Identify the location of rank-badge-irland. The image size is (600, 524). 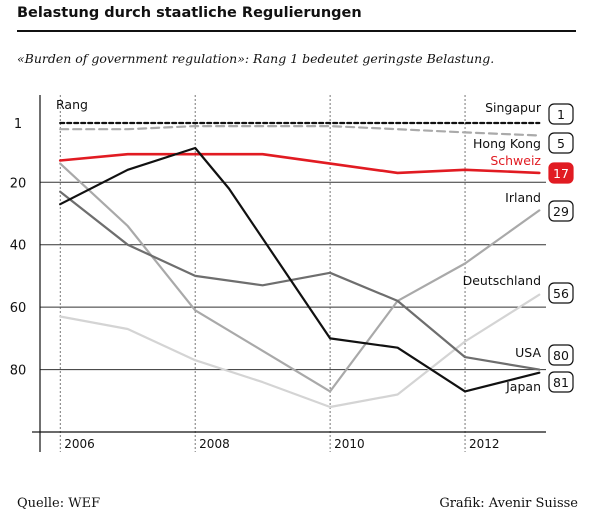
(561, 211).